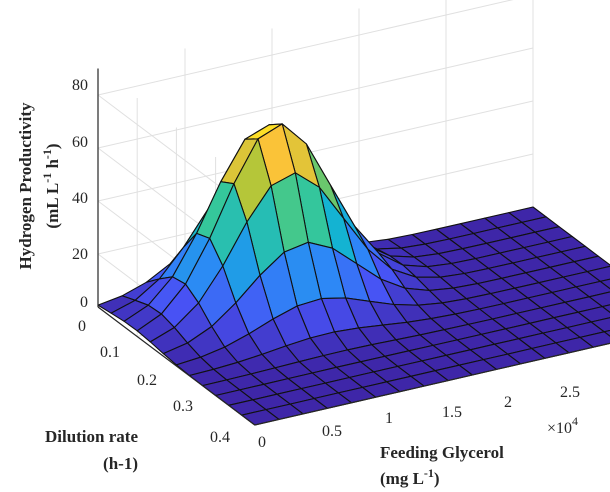 The image size is (610, 492). I want to click on z-tick-label: 40, so click(80, 198).